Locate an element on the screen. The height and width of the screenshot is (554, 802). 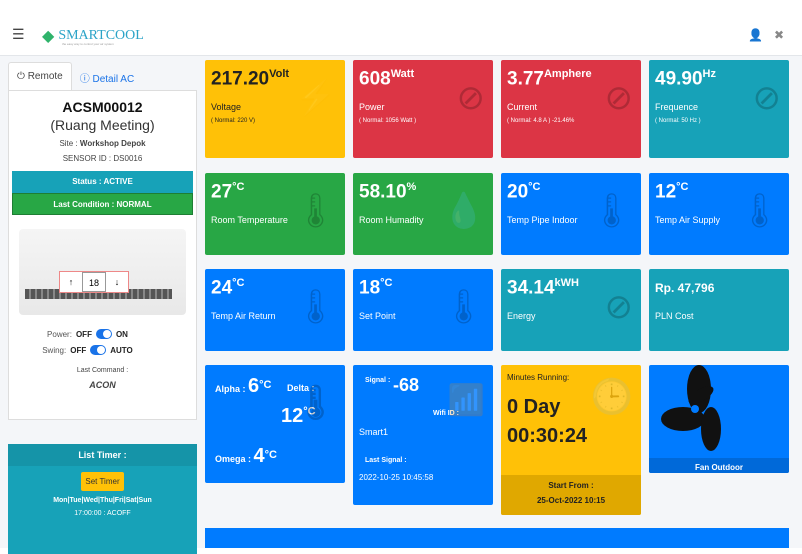
omega-unit: °C is located at coordinates (270, 455).